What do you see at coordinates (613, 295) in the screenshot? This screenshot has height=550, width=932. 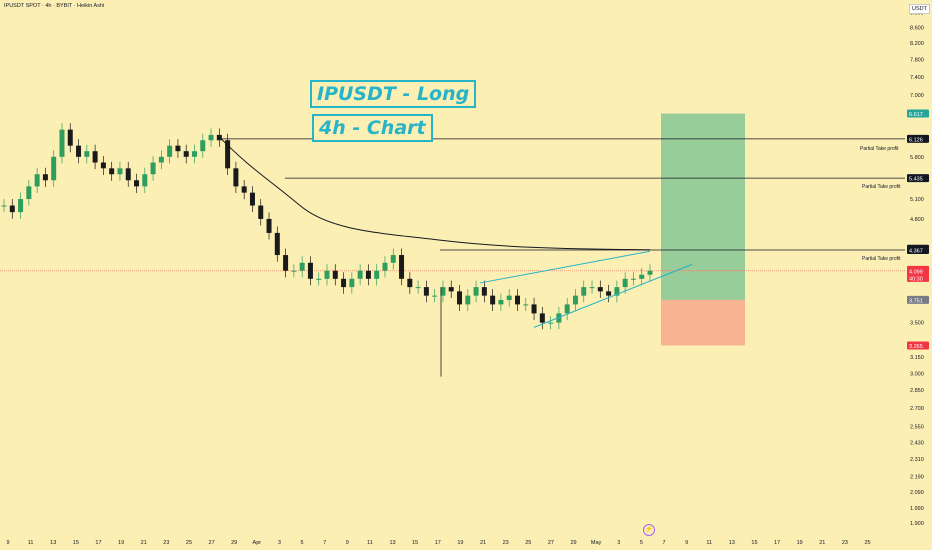 I see `lower-trendline` at bounding box center [613, 295].